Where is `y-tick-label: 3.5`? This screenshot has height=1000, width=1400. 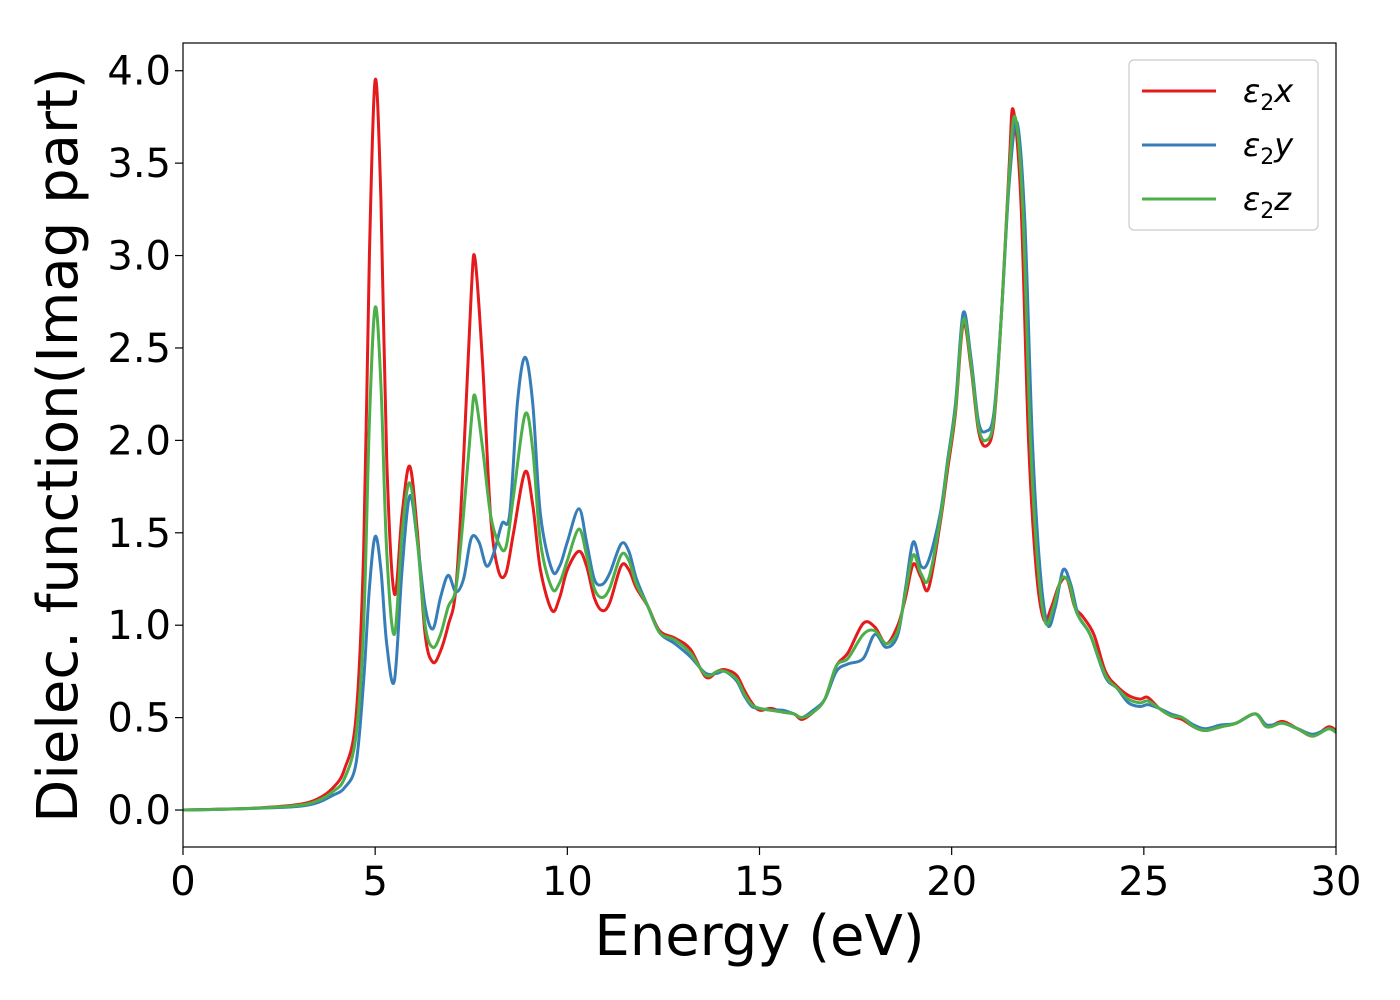
y-tick-label: 3.5 is located at coordinates (139, 164).